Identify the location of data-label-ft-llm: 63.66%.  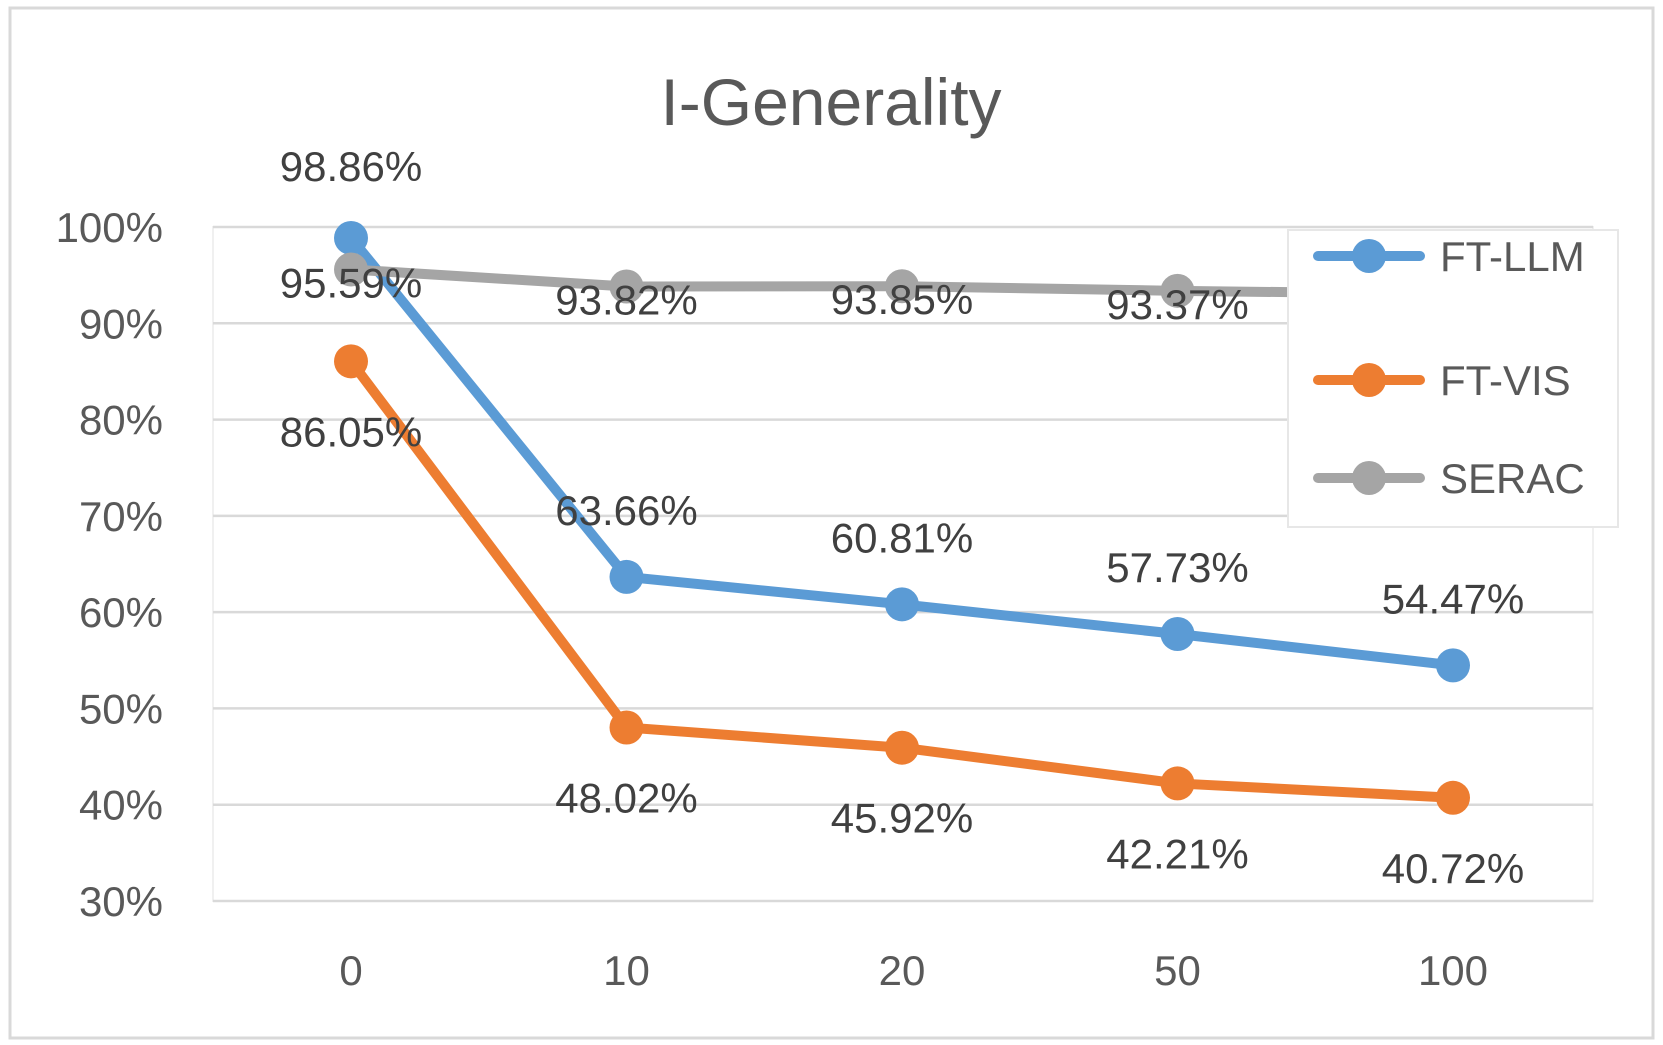
(626, 510).